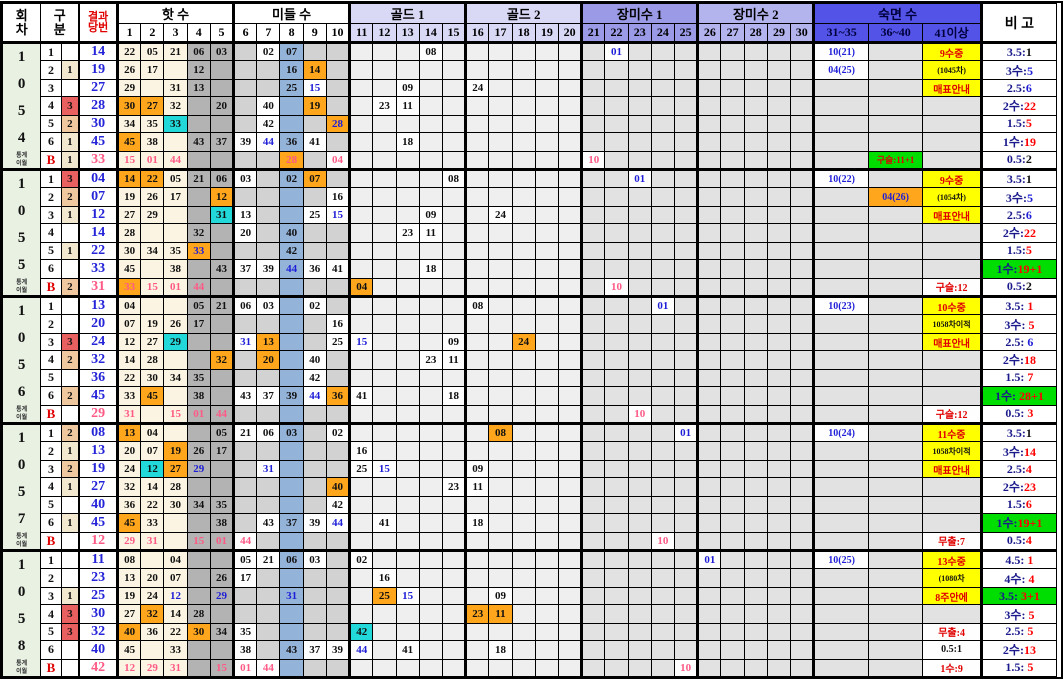 The width and height of the screenshot is (1063, 680). I want to click on grid-cell: 27, so click(152, 342).